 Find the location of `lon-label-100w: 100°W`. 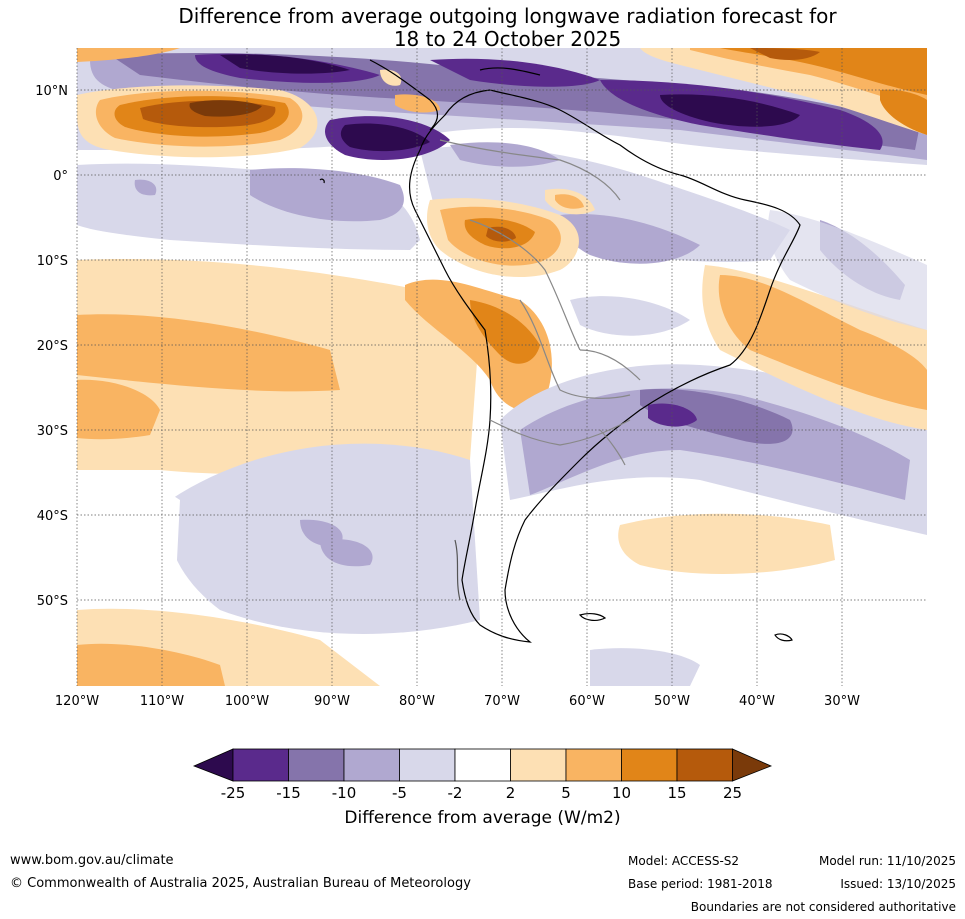

lon-label-100w: 100°W is located at coordinates (247, 701).